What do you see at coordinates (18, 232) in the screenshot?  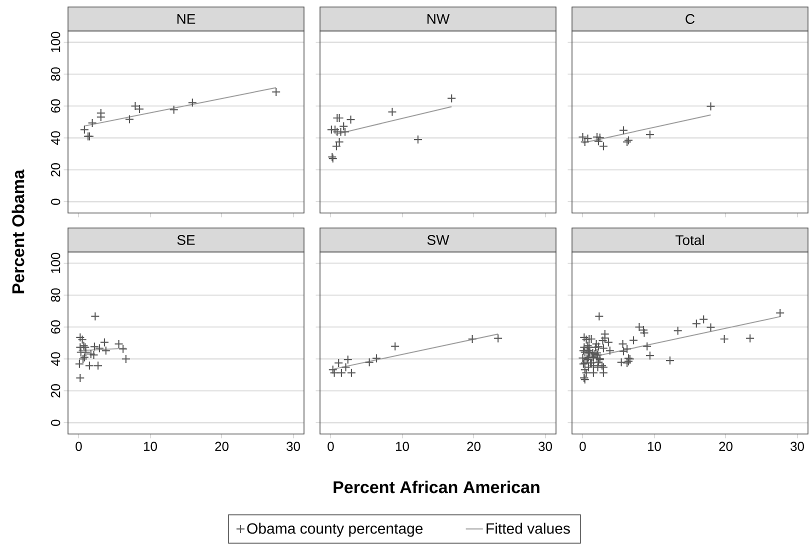 I see `y-axis-title: Percent Obama` at bounding box center [18, 232].